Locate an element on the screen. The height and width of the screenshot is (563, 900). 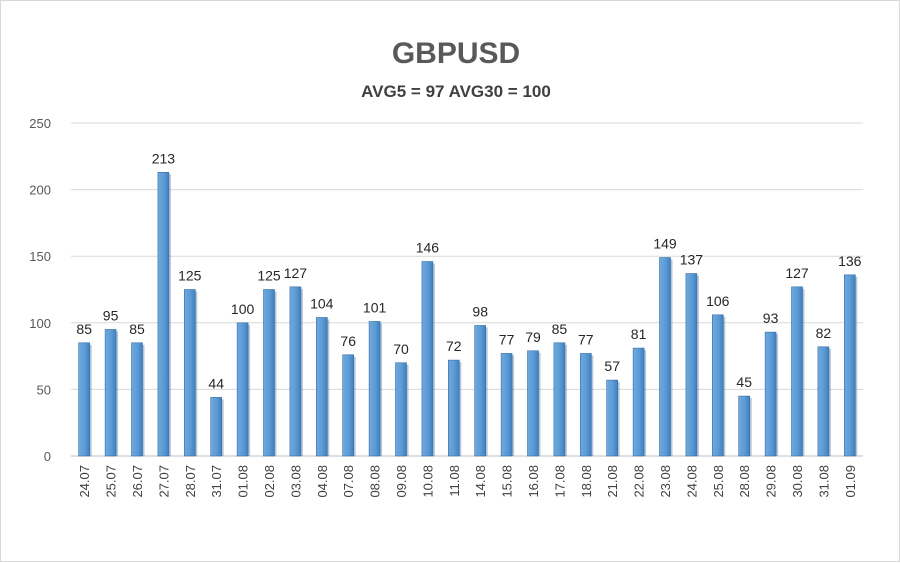
data-label: 95 is located at coordinates (111, 315).